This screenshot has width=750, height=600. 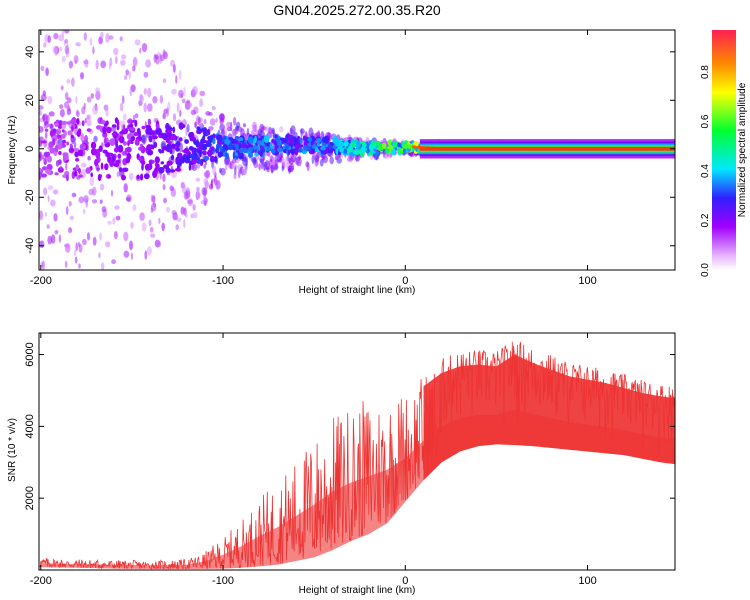 I want to click on x-tick-label: 0, so click(x=405, y=581).